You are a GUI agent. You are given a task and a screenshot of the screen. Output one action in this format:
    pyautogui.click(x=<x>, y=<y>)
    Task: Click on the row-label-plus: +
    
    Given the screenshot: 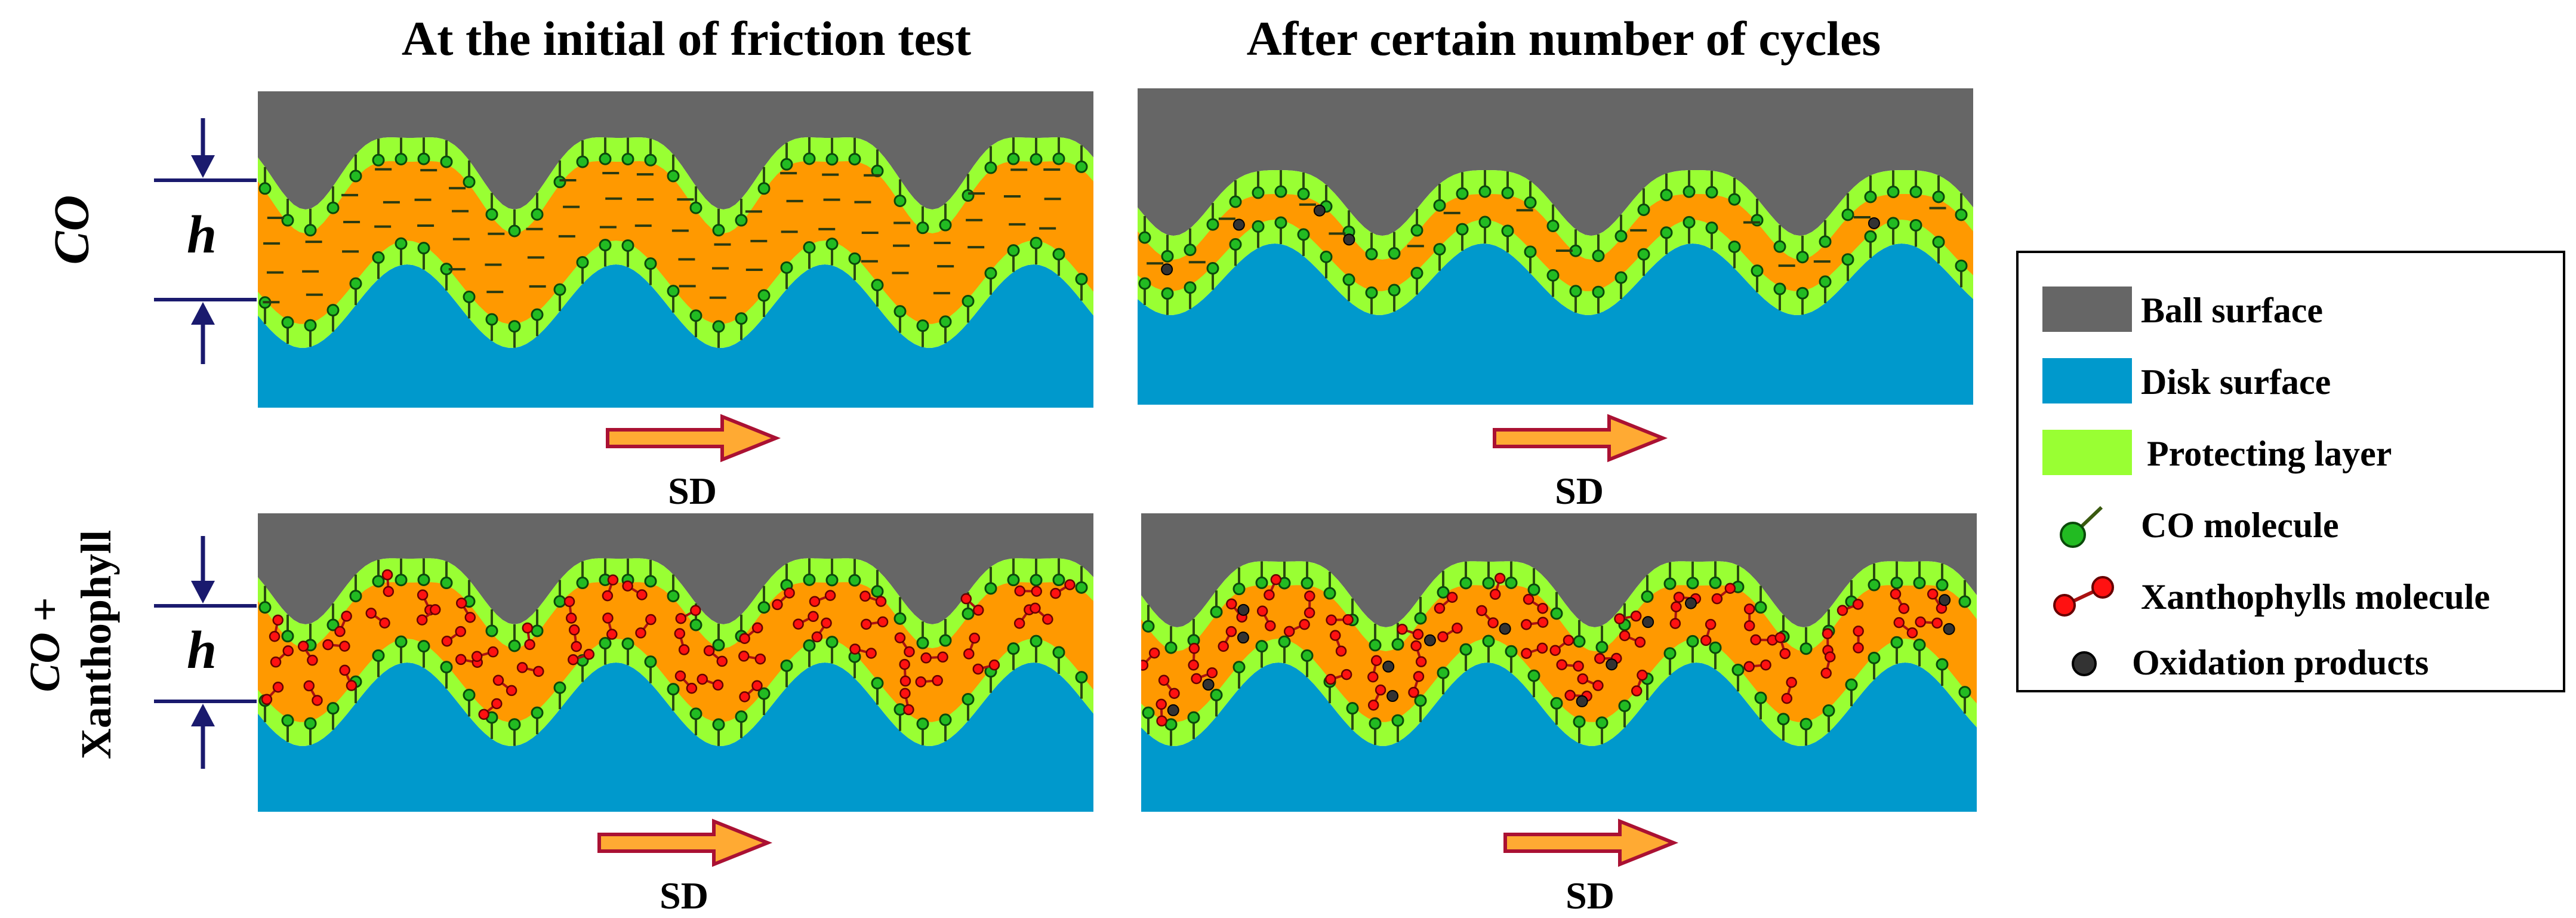 What is the action you would take?
    pyautogui.click(x=45, y=615)
    